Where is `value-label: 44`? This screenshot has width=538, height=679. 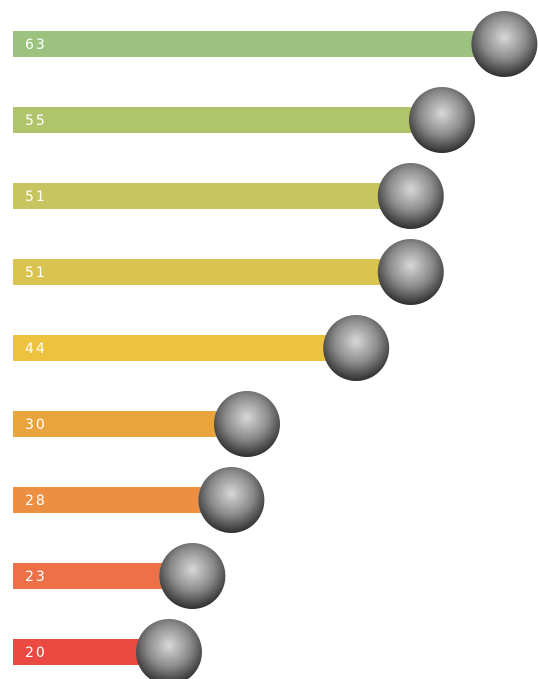 value-label: 44 is located at coordinates (36, 349).